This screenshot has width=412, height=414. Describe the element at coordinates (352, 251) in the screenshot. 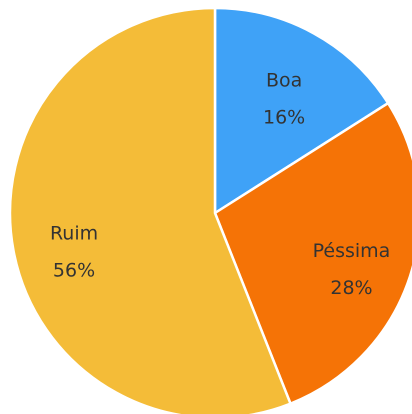

I see `slice-label: Péssima` at that location.